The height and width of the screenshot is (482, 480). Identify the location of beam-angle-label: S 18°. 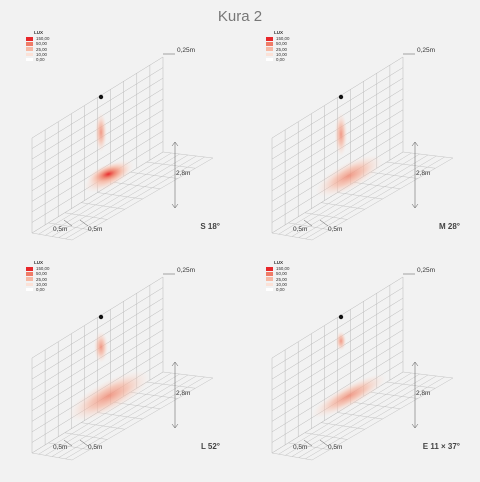
(210, 226).